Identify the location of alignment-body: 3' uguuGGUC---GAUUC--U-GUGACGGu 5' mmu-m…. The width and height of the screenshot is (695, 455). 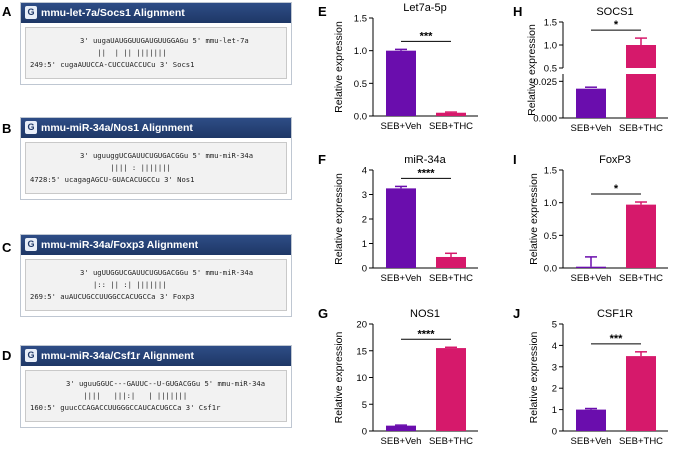
(156, 396).